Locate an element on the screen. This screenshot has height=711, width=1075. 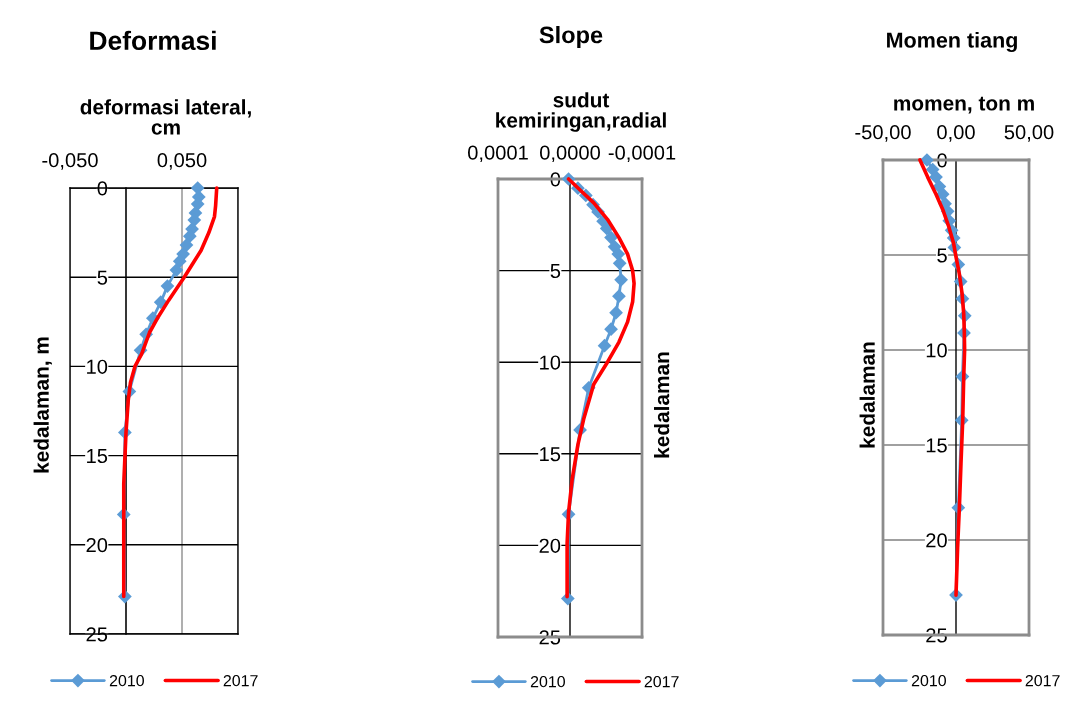
x-axis-title: sudut kemiringan,radial is located at coordinates (581, 112).